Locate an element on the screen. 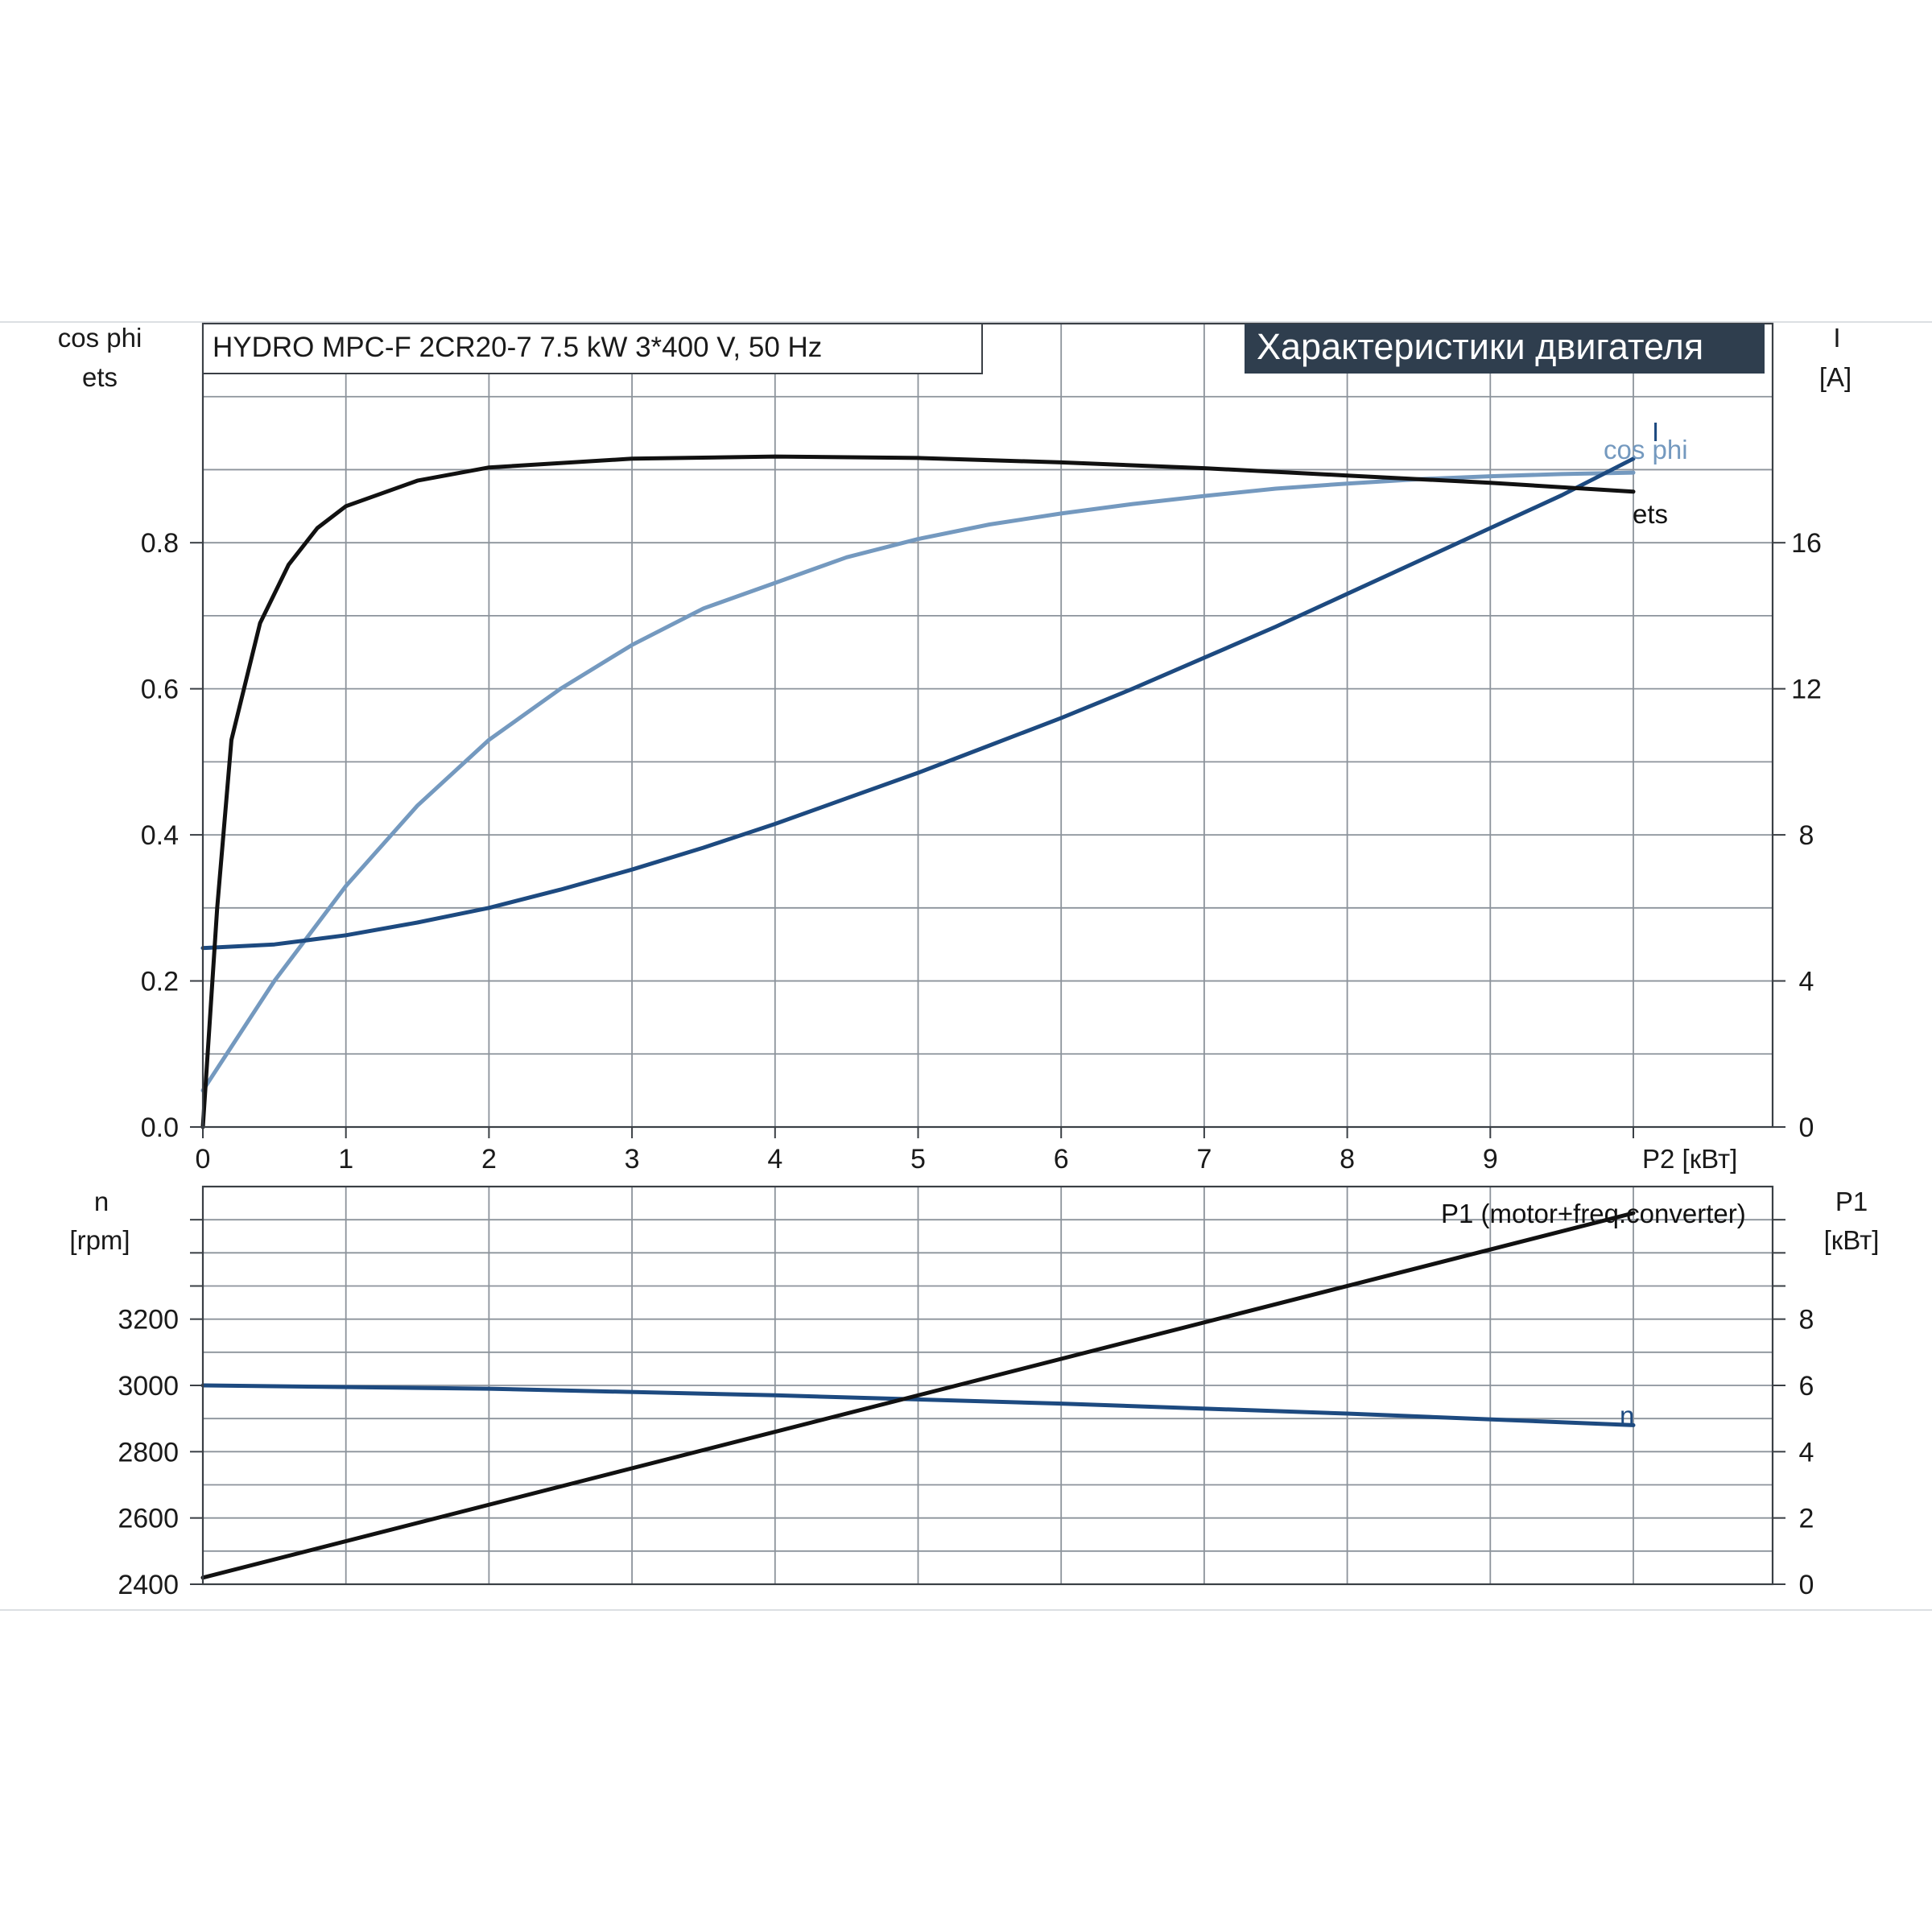 The height and width of the screenshot is (1932, 1932). bottom-curves is located at coordinates (918, 1395).